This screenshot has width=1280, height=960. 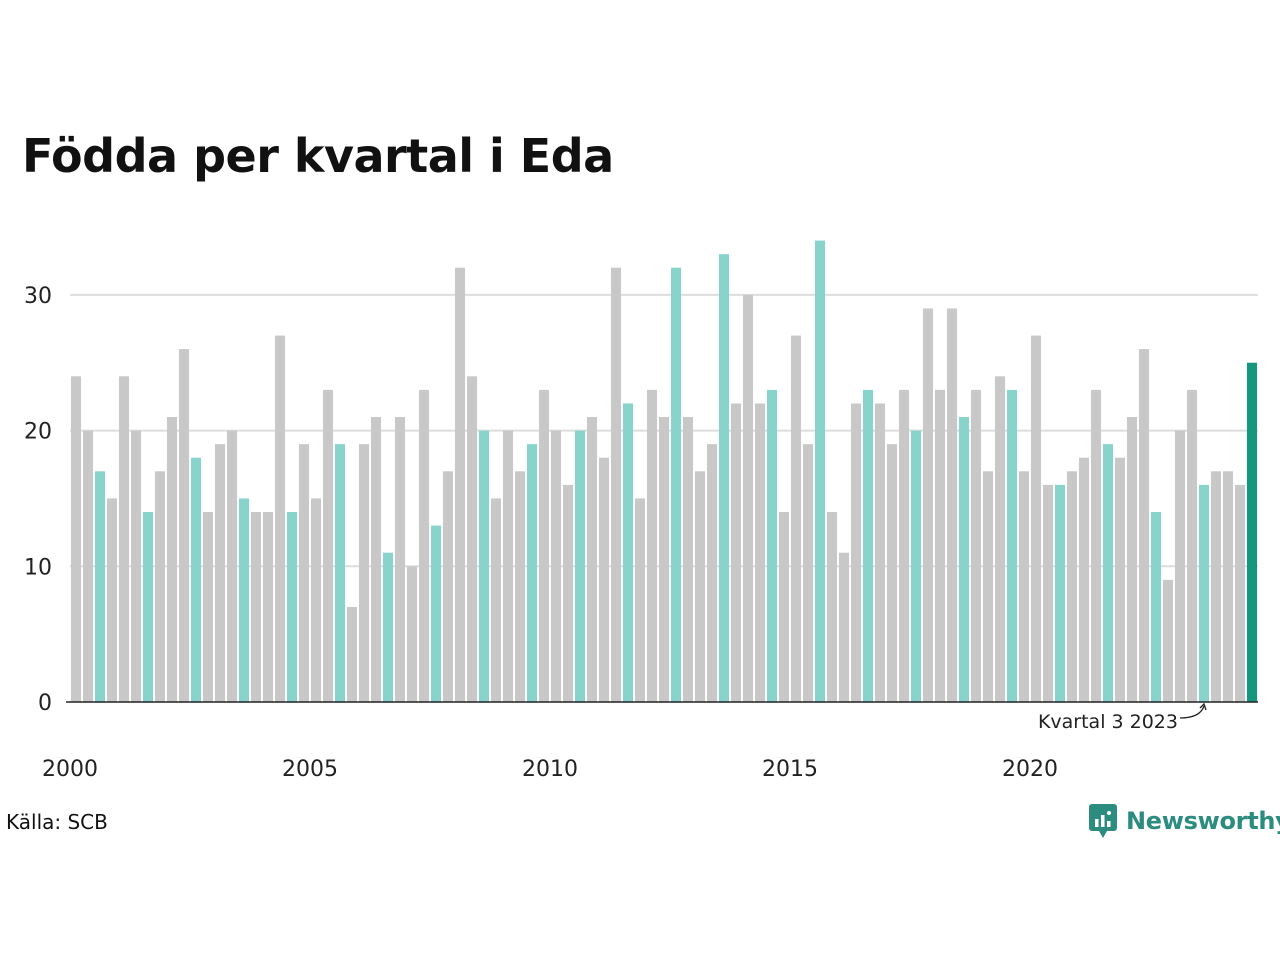 I want to click on bar-2008-q3, so click(x=484, y=566).